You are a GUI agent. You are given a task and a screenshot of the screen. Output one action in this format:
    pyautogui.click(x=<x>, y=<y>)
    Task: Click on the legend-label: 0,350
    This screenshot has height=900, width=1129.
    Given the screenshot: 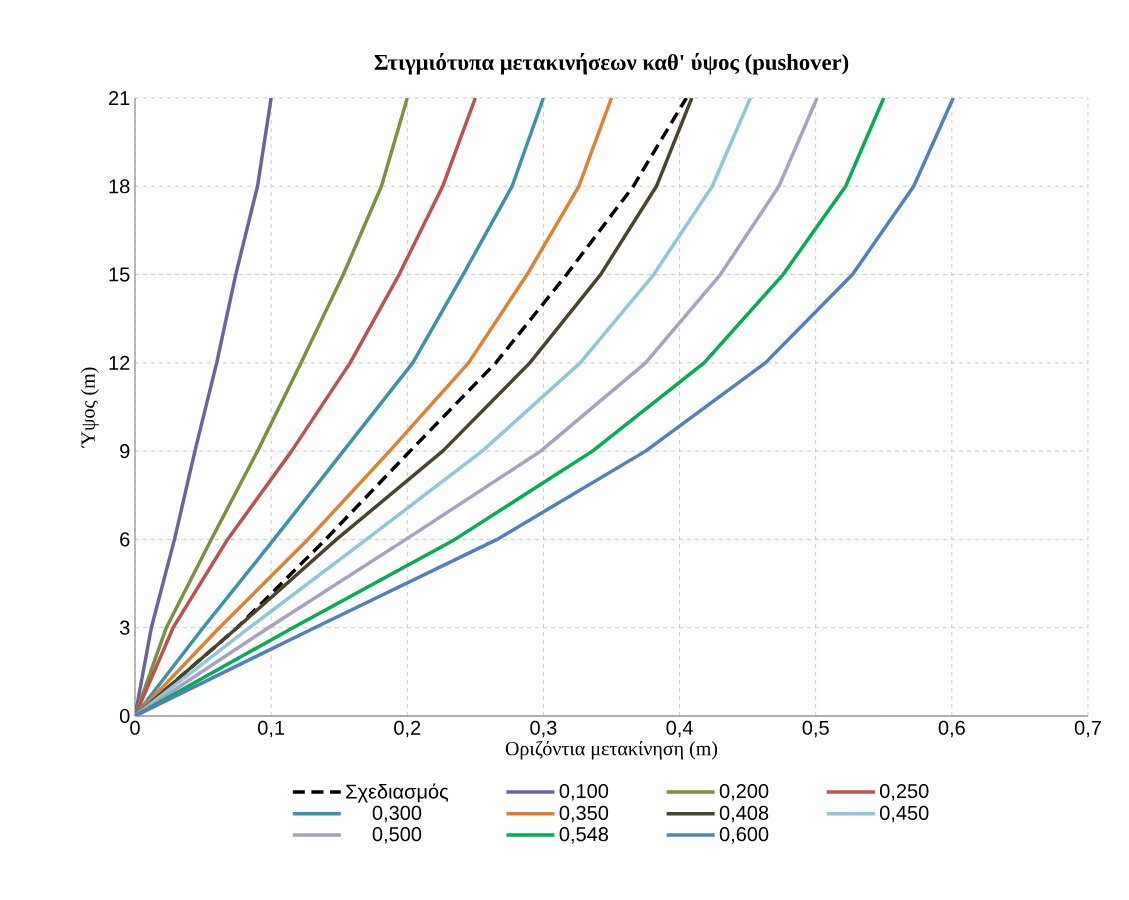 What is the action you would take?
    pyautogui.click(x=584, y=814)
    